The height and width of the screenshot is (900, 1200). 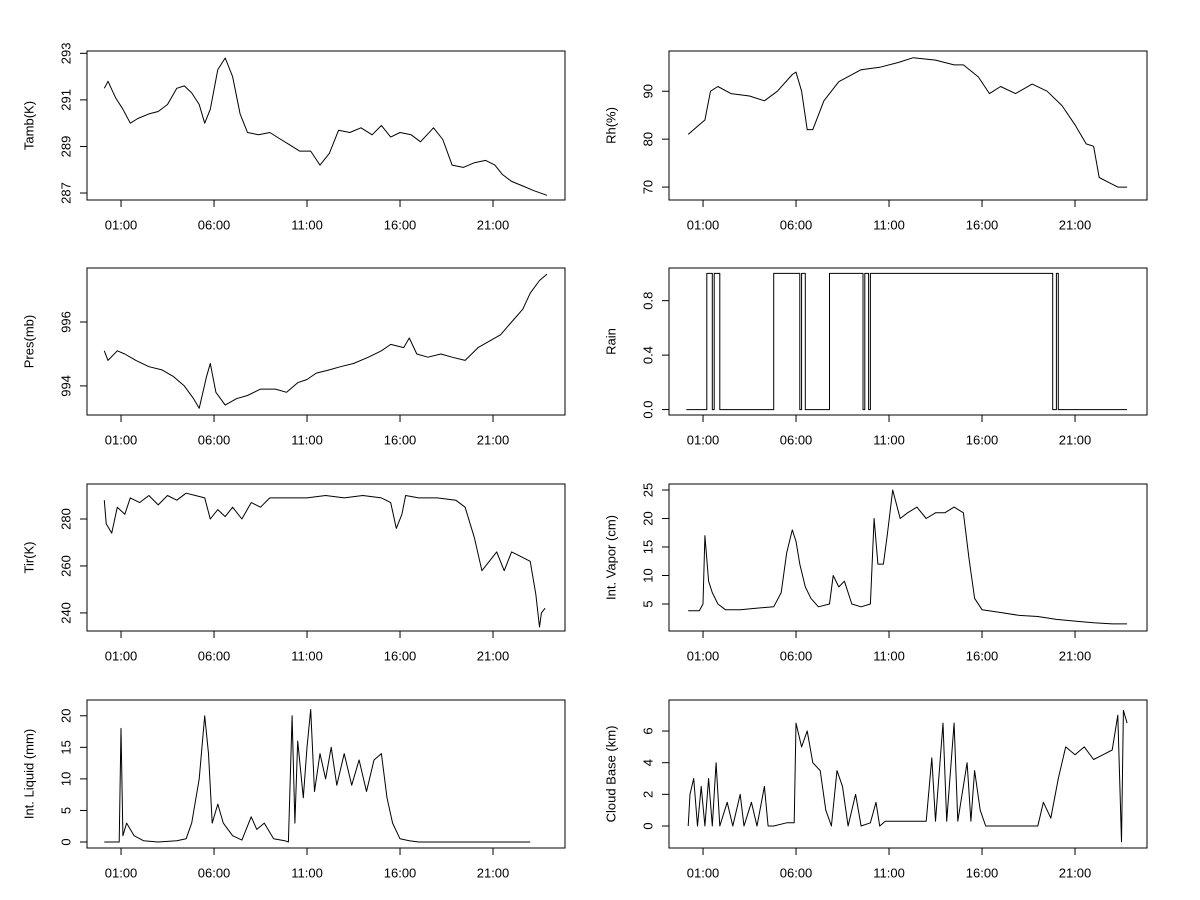 What do you see at coordinates (647, 730) in the screenshot?
I see `y-tick-label: 6` at bounding box center [647, 730].